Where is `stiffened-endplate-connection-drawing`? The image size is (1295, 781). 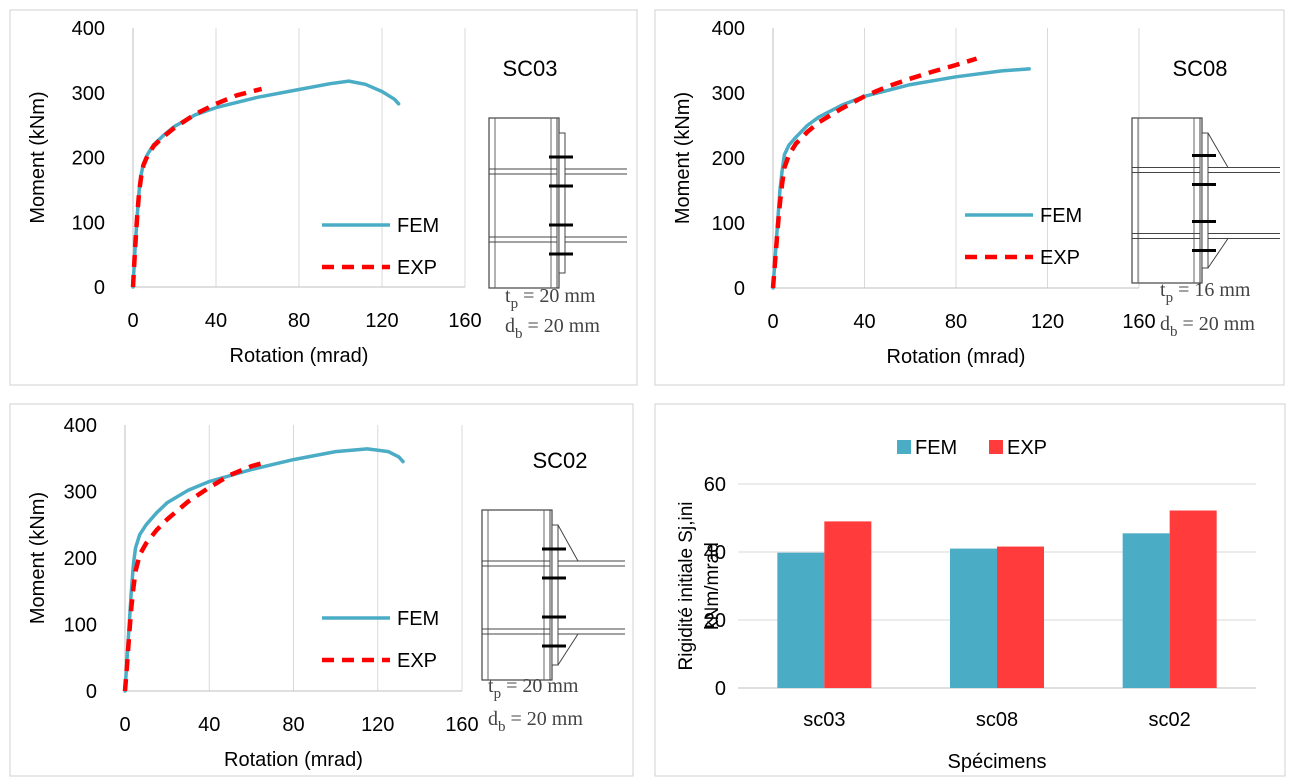 stiffened-endplate-connection-drawing is located at coordinates (557, 203).